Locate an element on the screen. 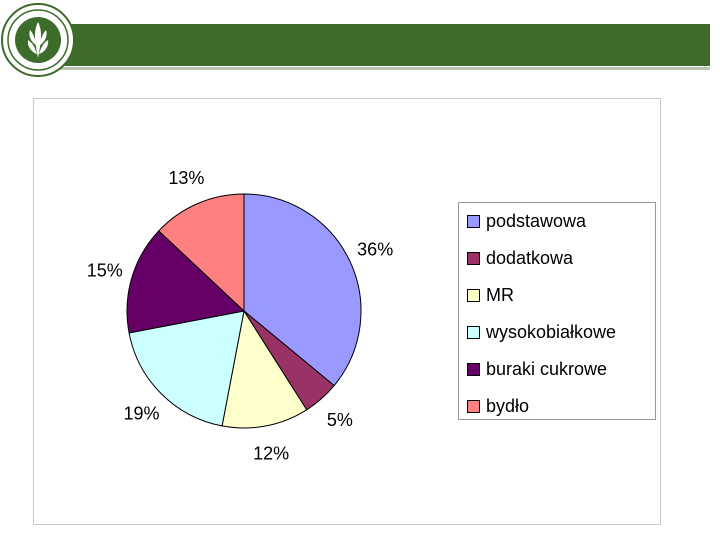 This screenshot has width=720, height=540. legend-item: buraki cukrowe is located at coordinates (537, 369).